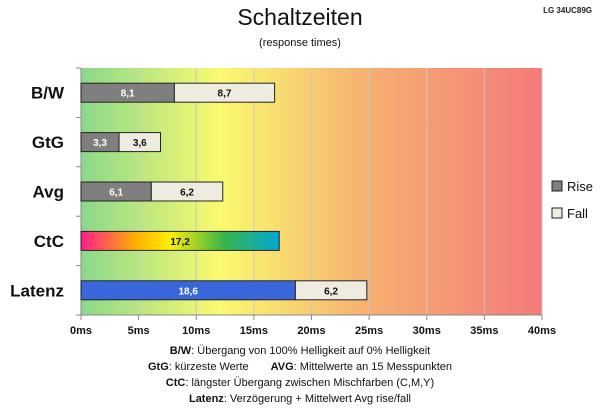 This screenshot has width=600, height=415. I want to click on legend-label-fall: Fall, so click(577, 213).